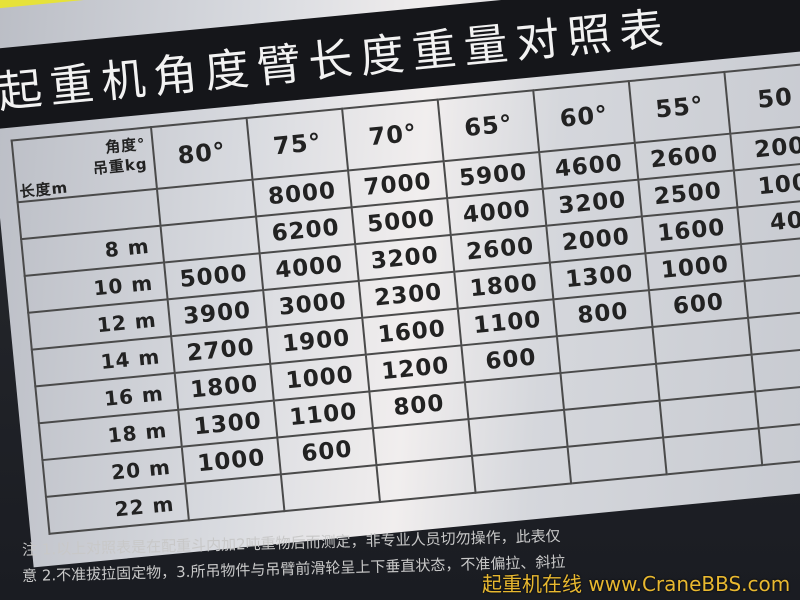  Describe the element at coordinates (297, 144) in the screenshot. I see `angle-header: 75°` at that location.